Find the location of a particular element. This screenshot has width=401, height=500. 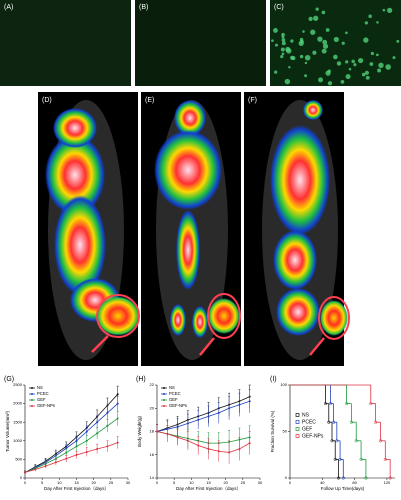

legend-label: GEF is located at coordinates (307, 429).